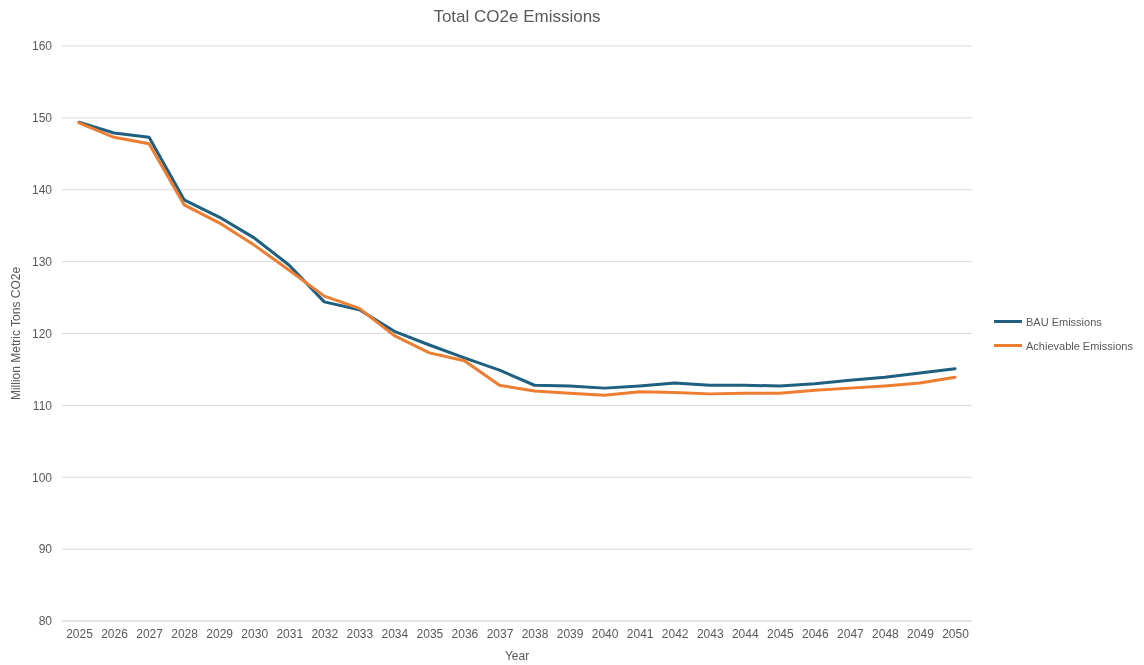 The image size is (1144, 665). Describe the element at coordinates (360, 633) in the screenshot. I see `x-tick-label: 2033` at that location.